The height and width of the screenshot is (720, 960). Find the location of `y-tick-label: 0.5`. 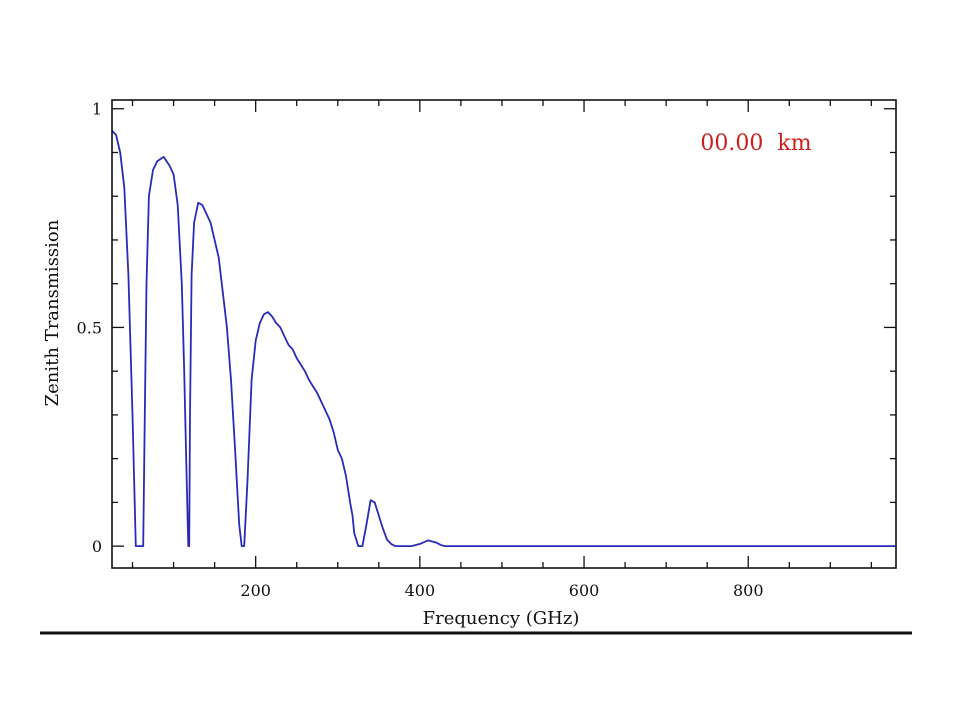

y-tick-label: 0.5 is located at coordinates (89, 327).